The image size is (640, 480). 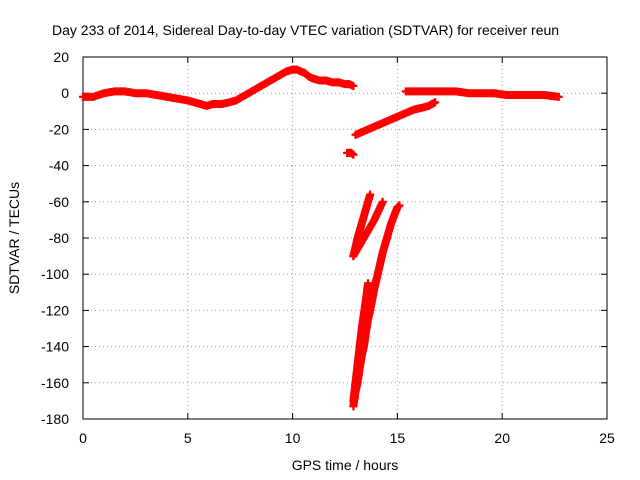 What do you see at coordinates (368, 229) in the screenshot?
I see `series-drop-arm-b` at bounding box center [368, 229].